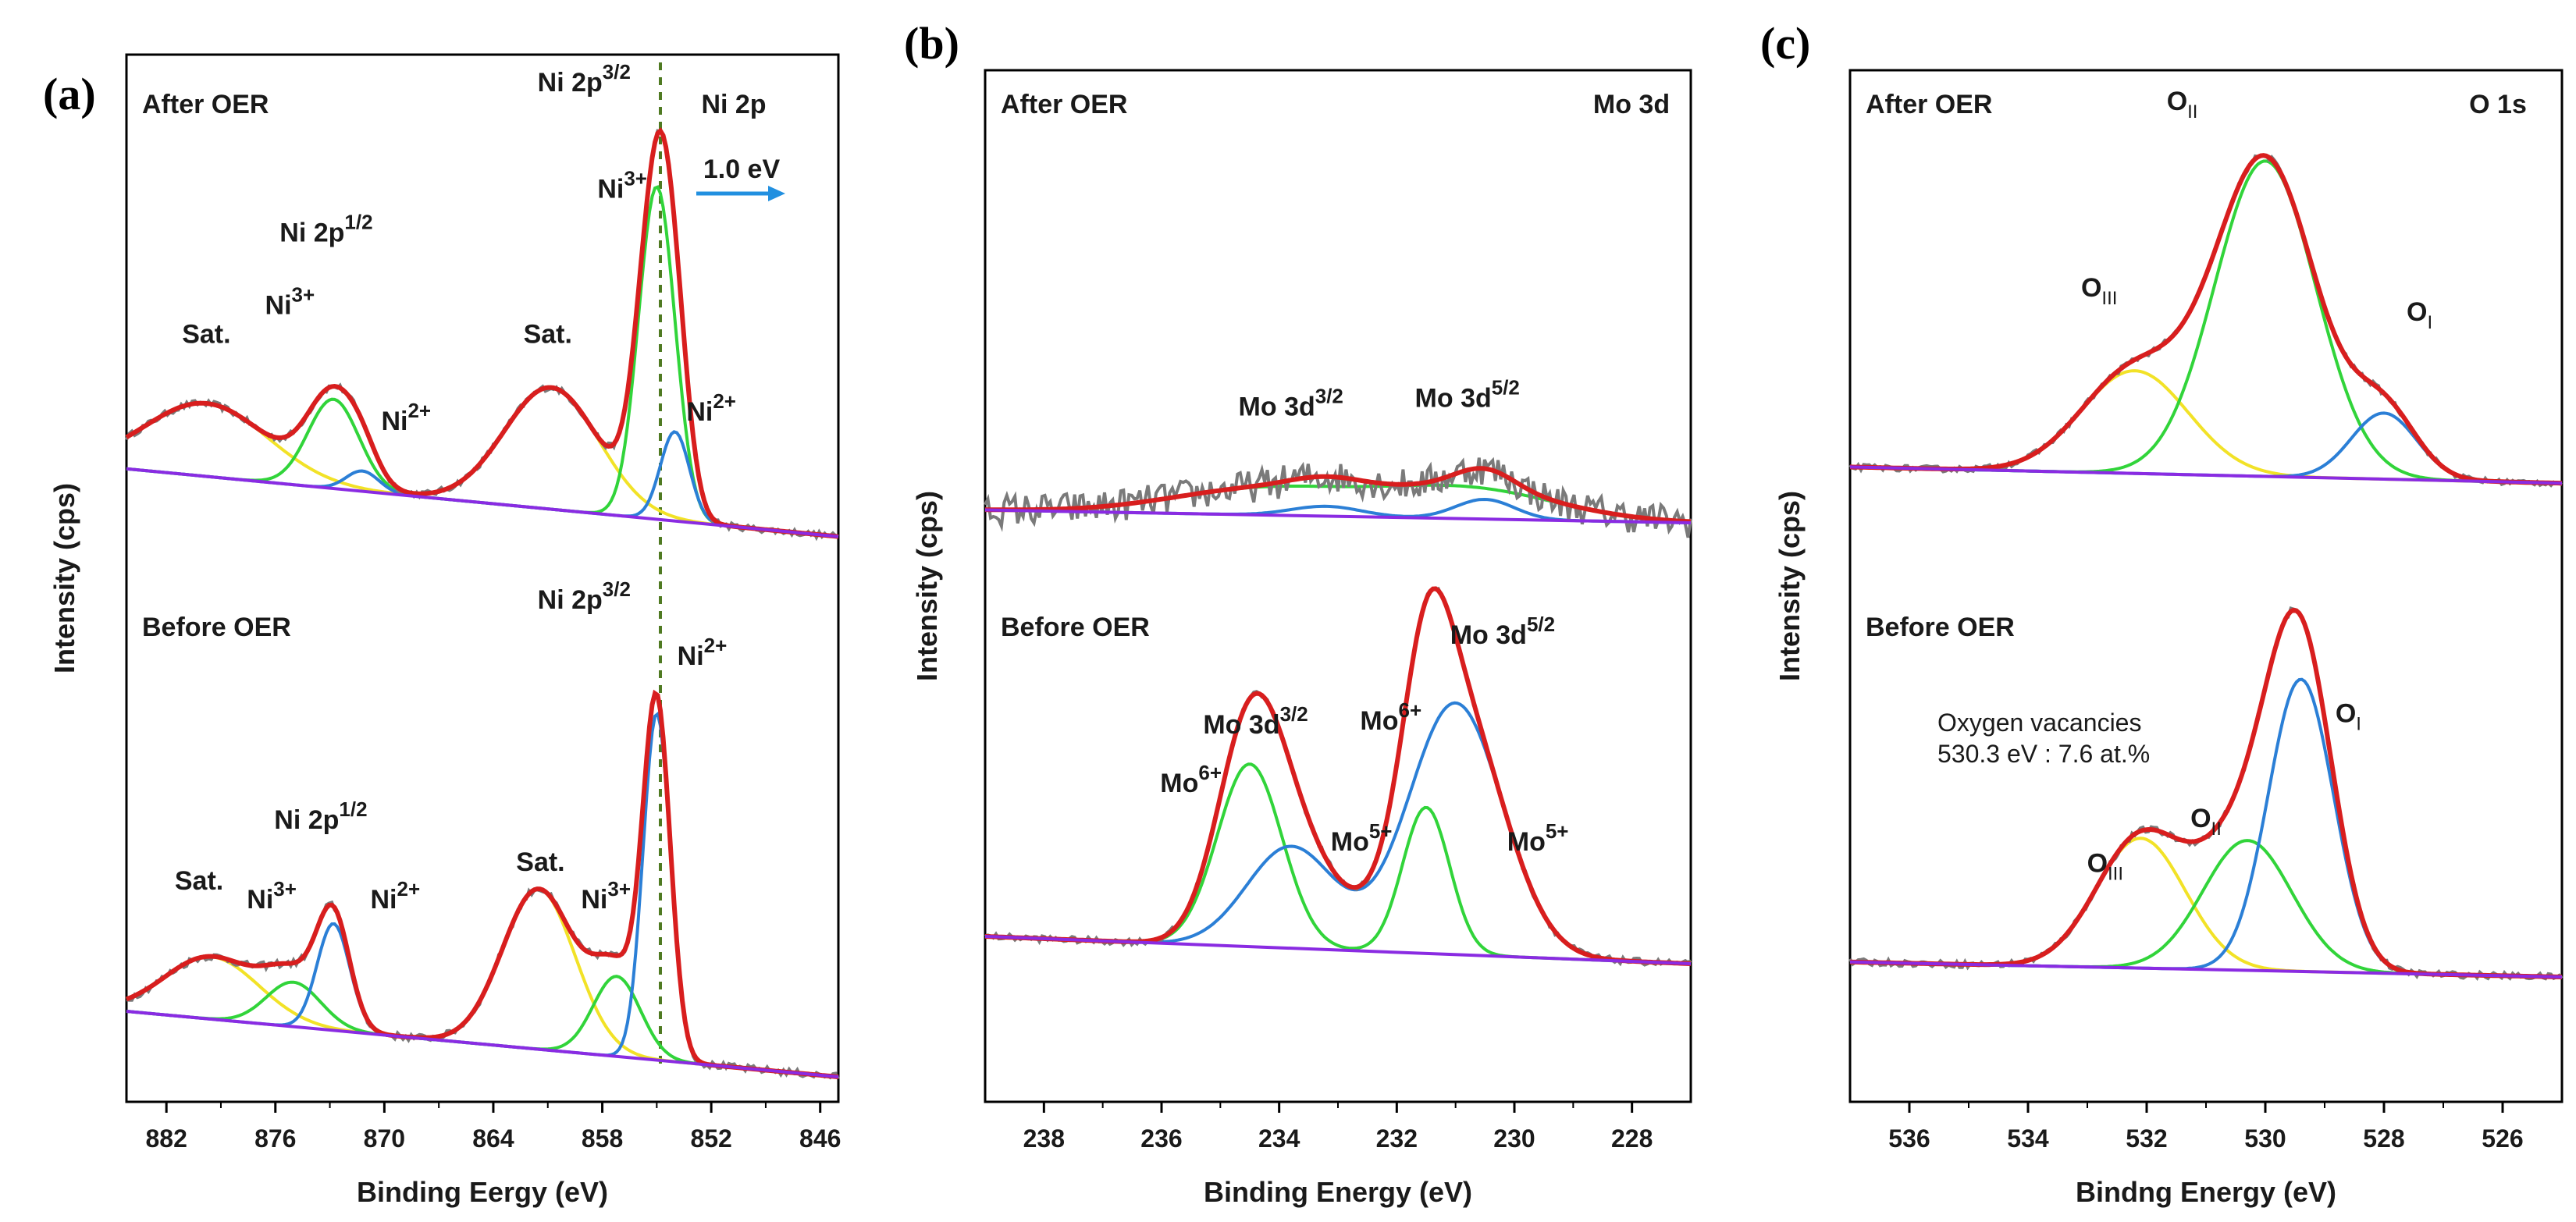 This screenshot has width=2576, height=1222. I want to click on panel-letter: (c), so click(1785, 43).